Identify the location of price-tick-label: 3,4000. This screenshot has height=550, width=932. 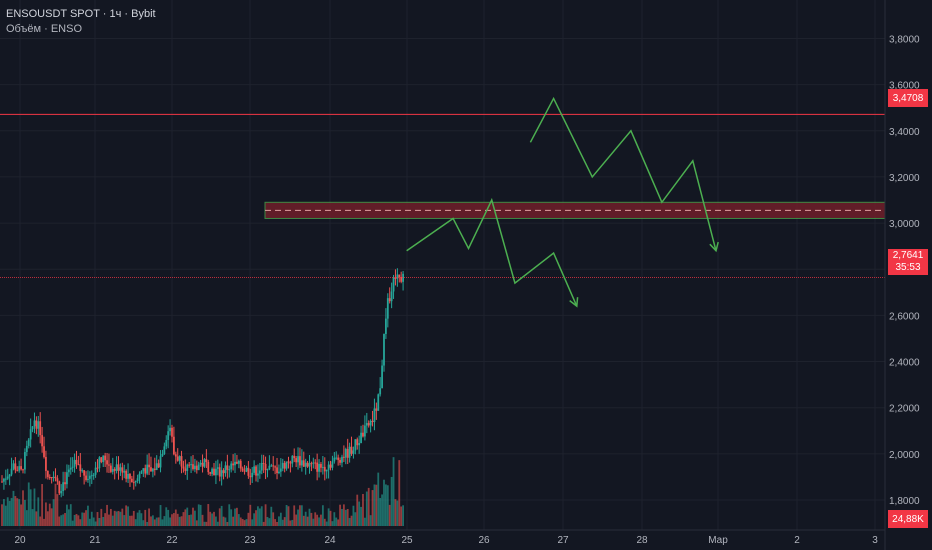
(904, 132).